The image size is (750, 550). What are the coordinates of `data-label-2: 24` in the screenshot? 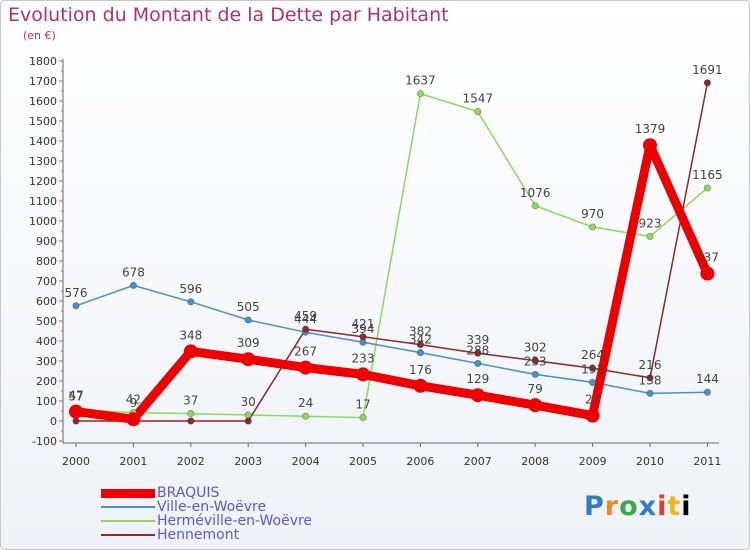 It's located at (305, 403).